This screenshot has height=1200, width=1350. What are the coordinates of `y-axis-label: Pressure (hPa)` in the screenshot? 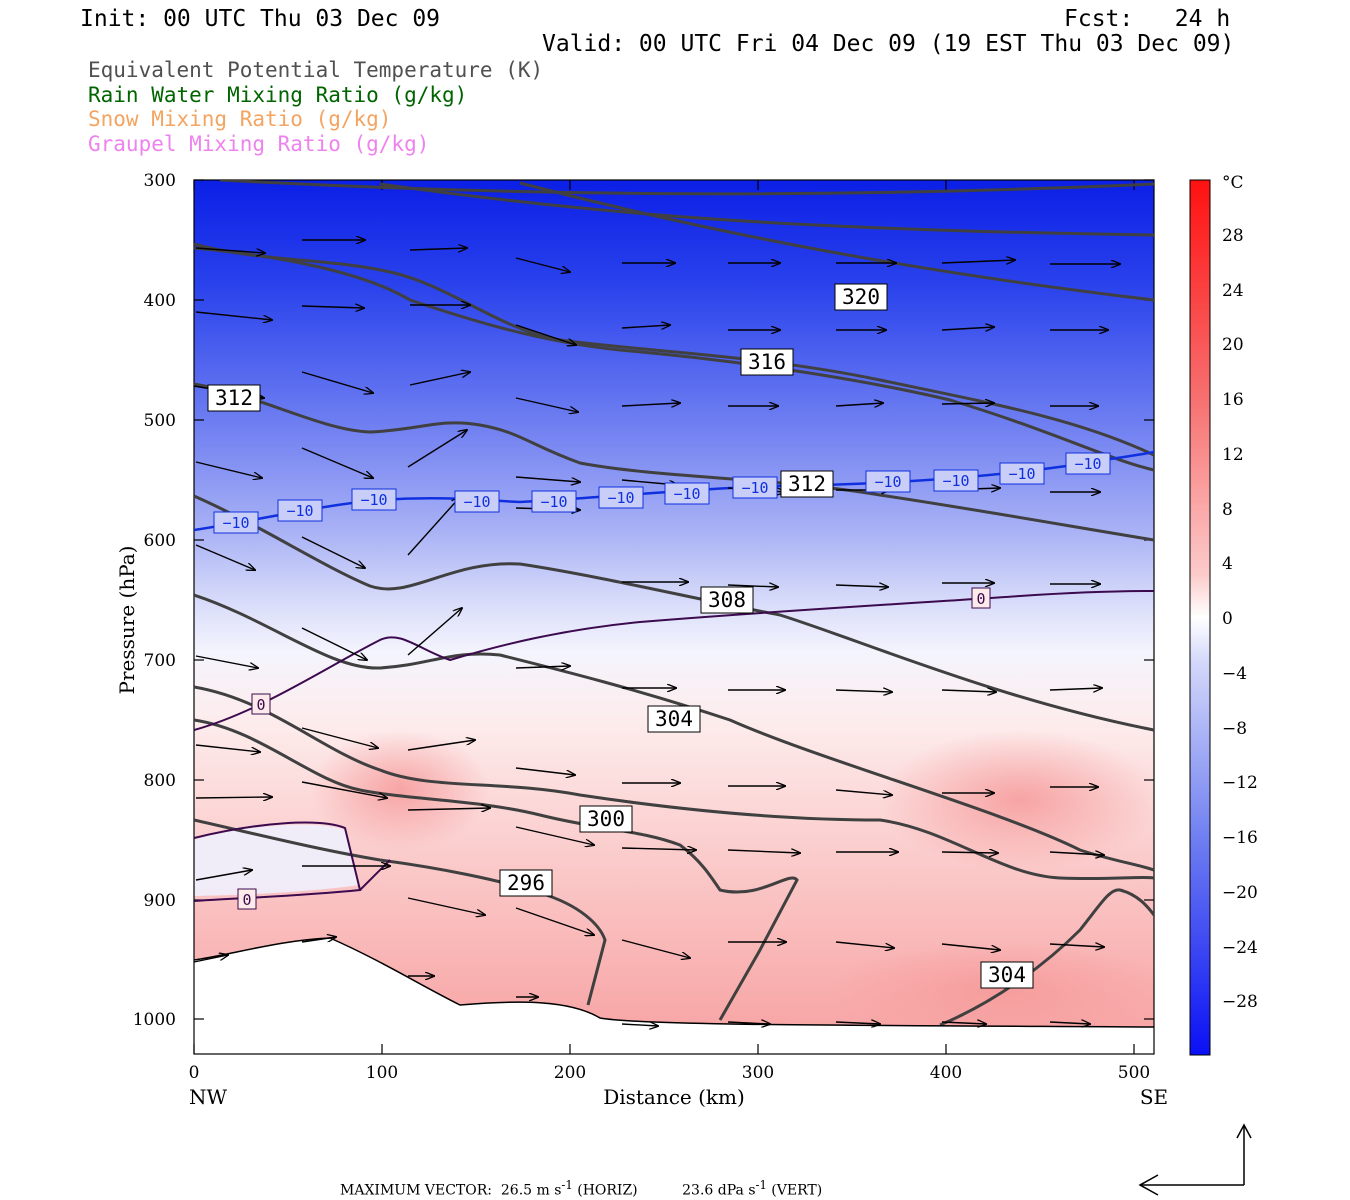 It's located at (127, 620).